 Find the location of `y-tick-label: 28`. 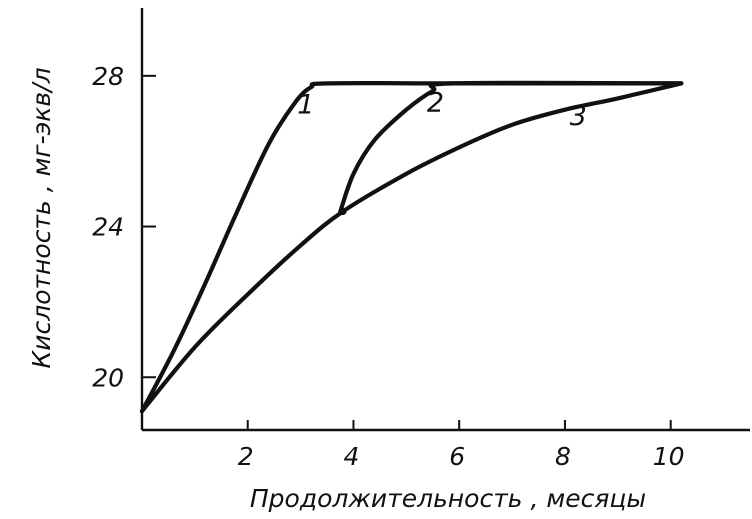

y-tick-label: 28 is located at coordinates (108, 76).